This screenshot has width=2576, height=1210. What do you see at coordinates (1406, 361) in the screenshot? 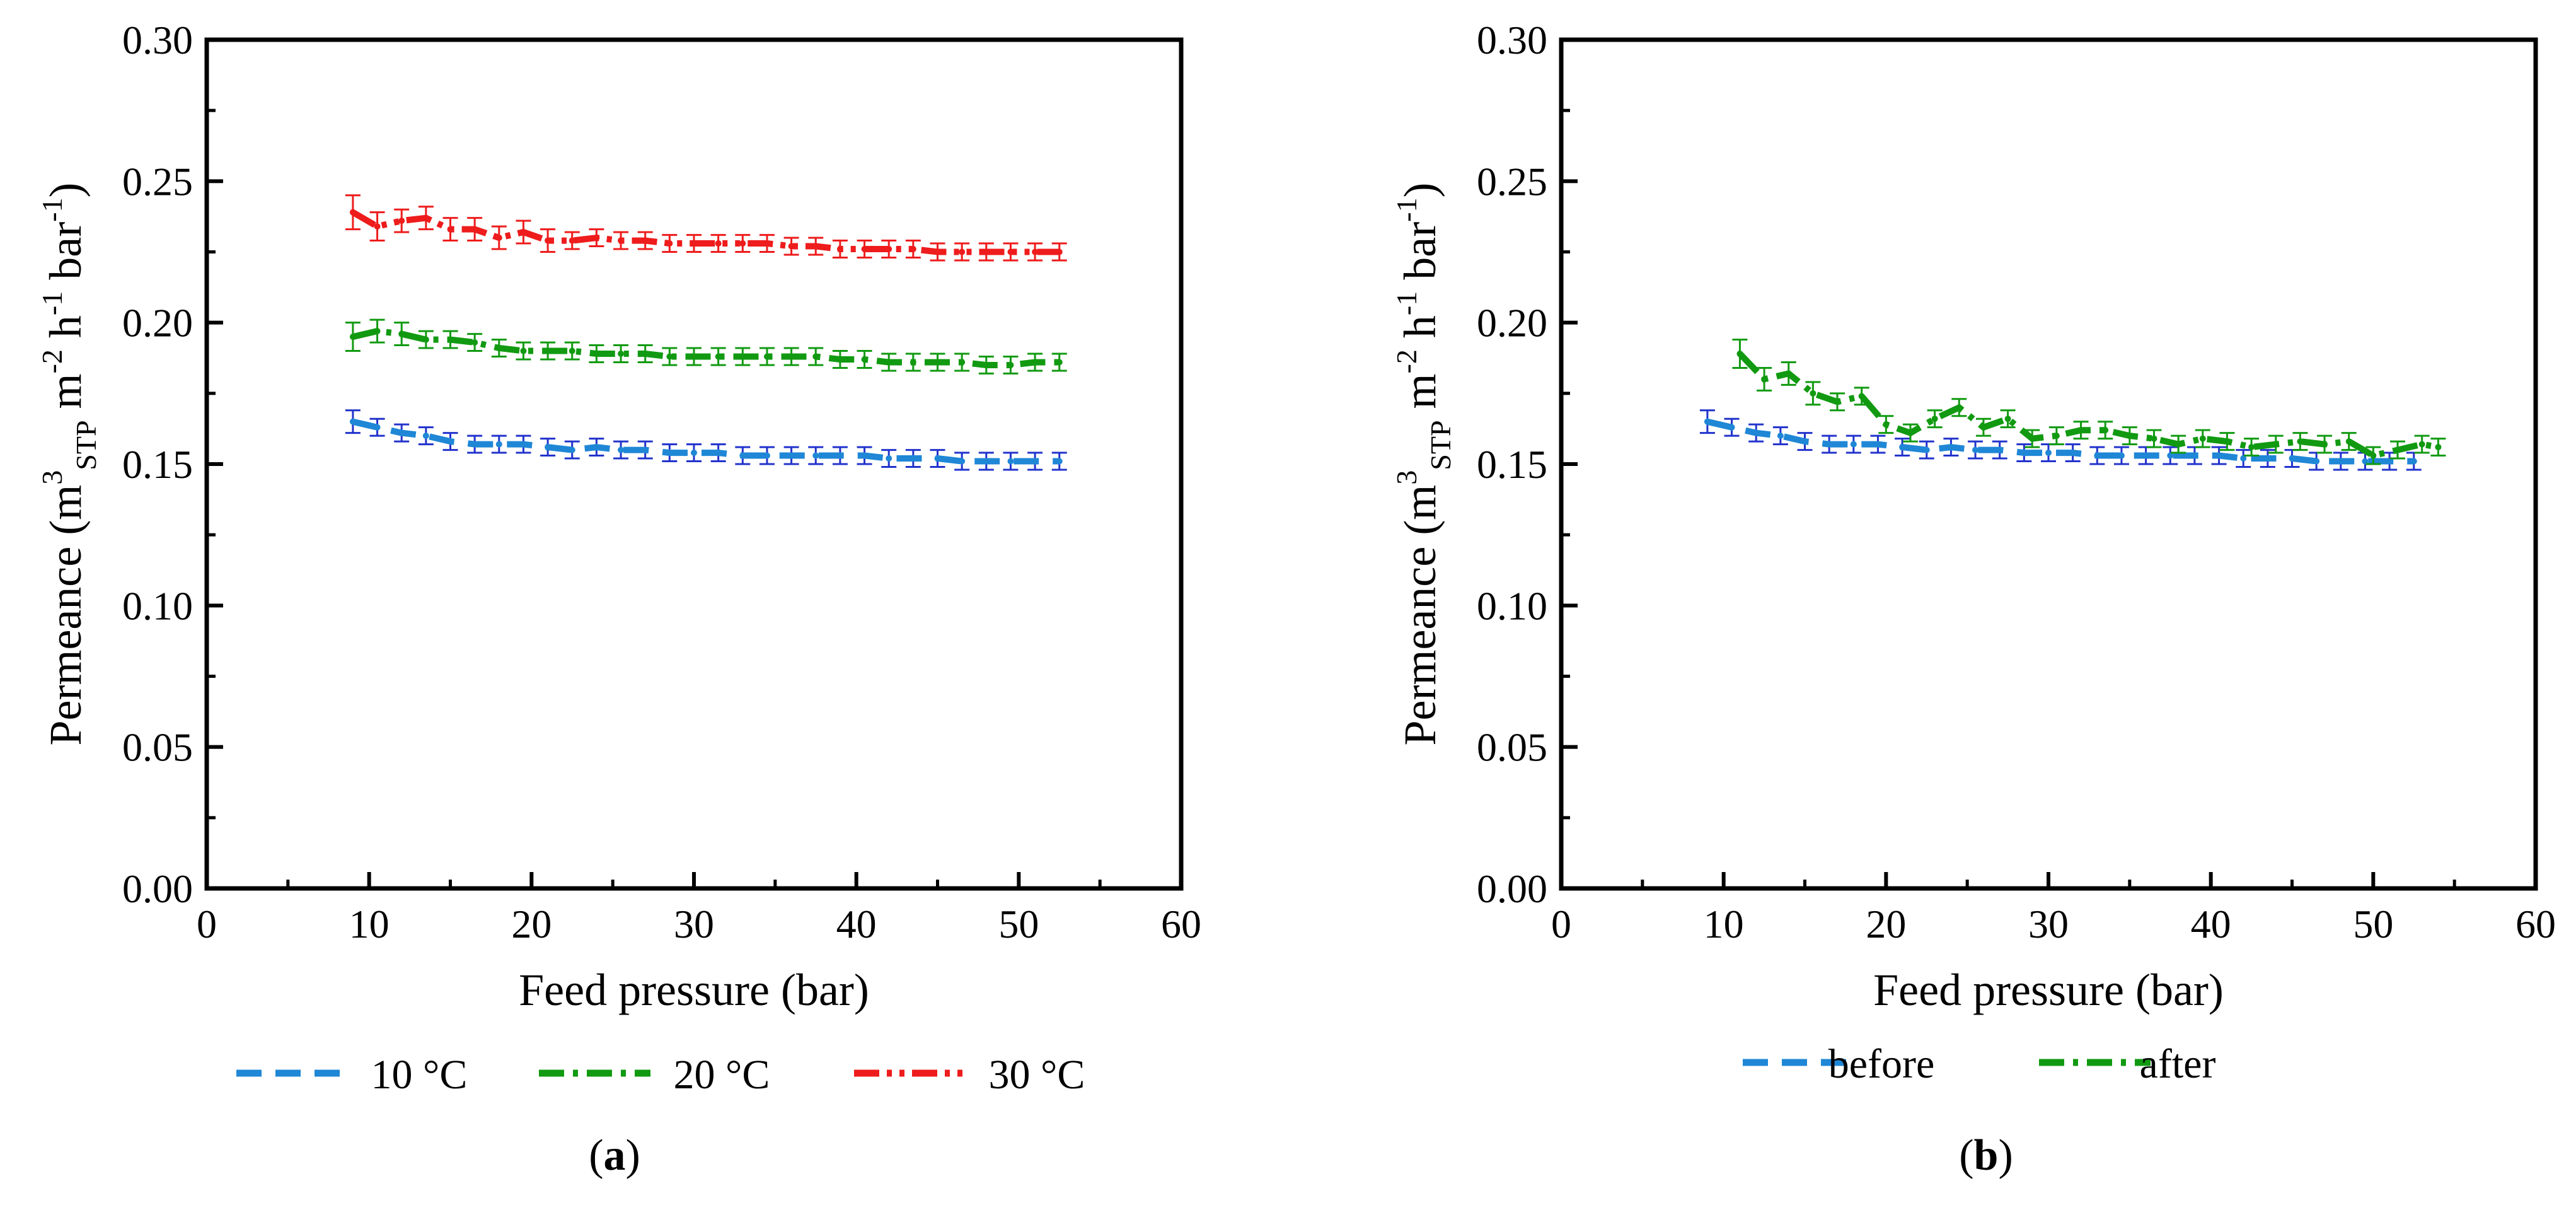
I see `y-axis-title-sup2: -2` at bounding box center [1406, 361].